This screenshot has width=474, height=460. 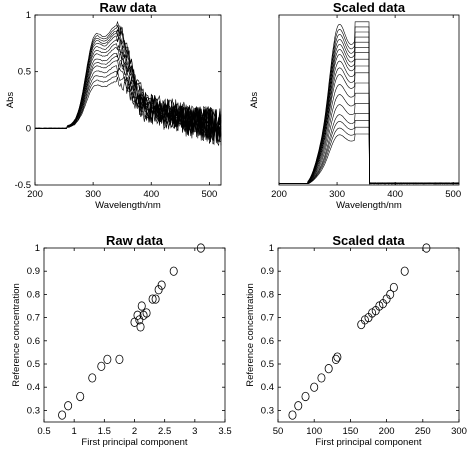 What do you see at coordinates (23, 185) in the screenshot?
I see `y-tick-label: -0.5` at bounding box center [23, 185].